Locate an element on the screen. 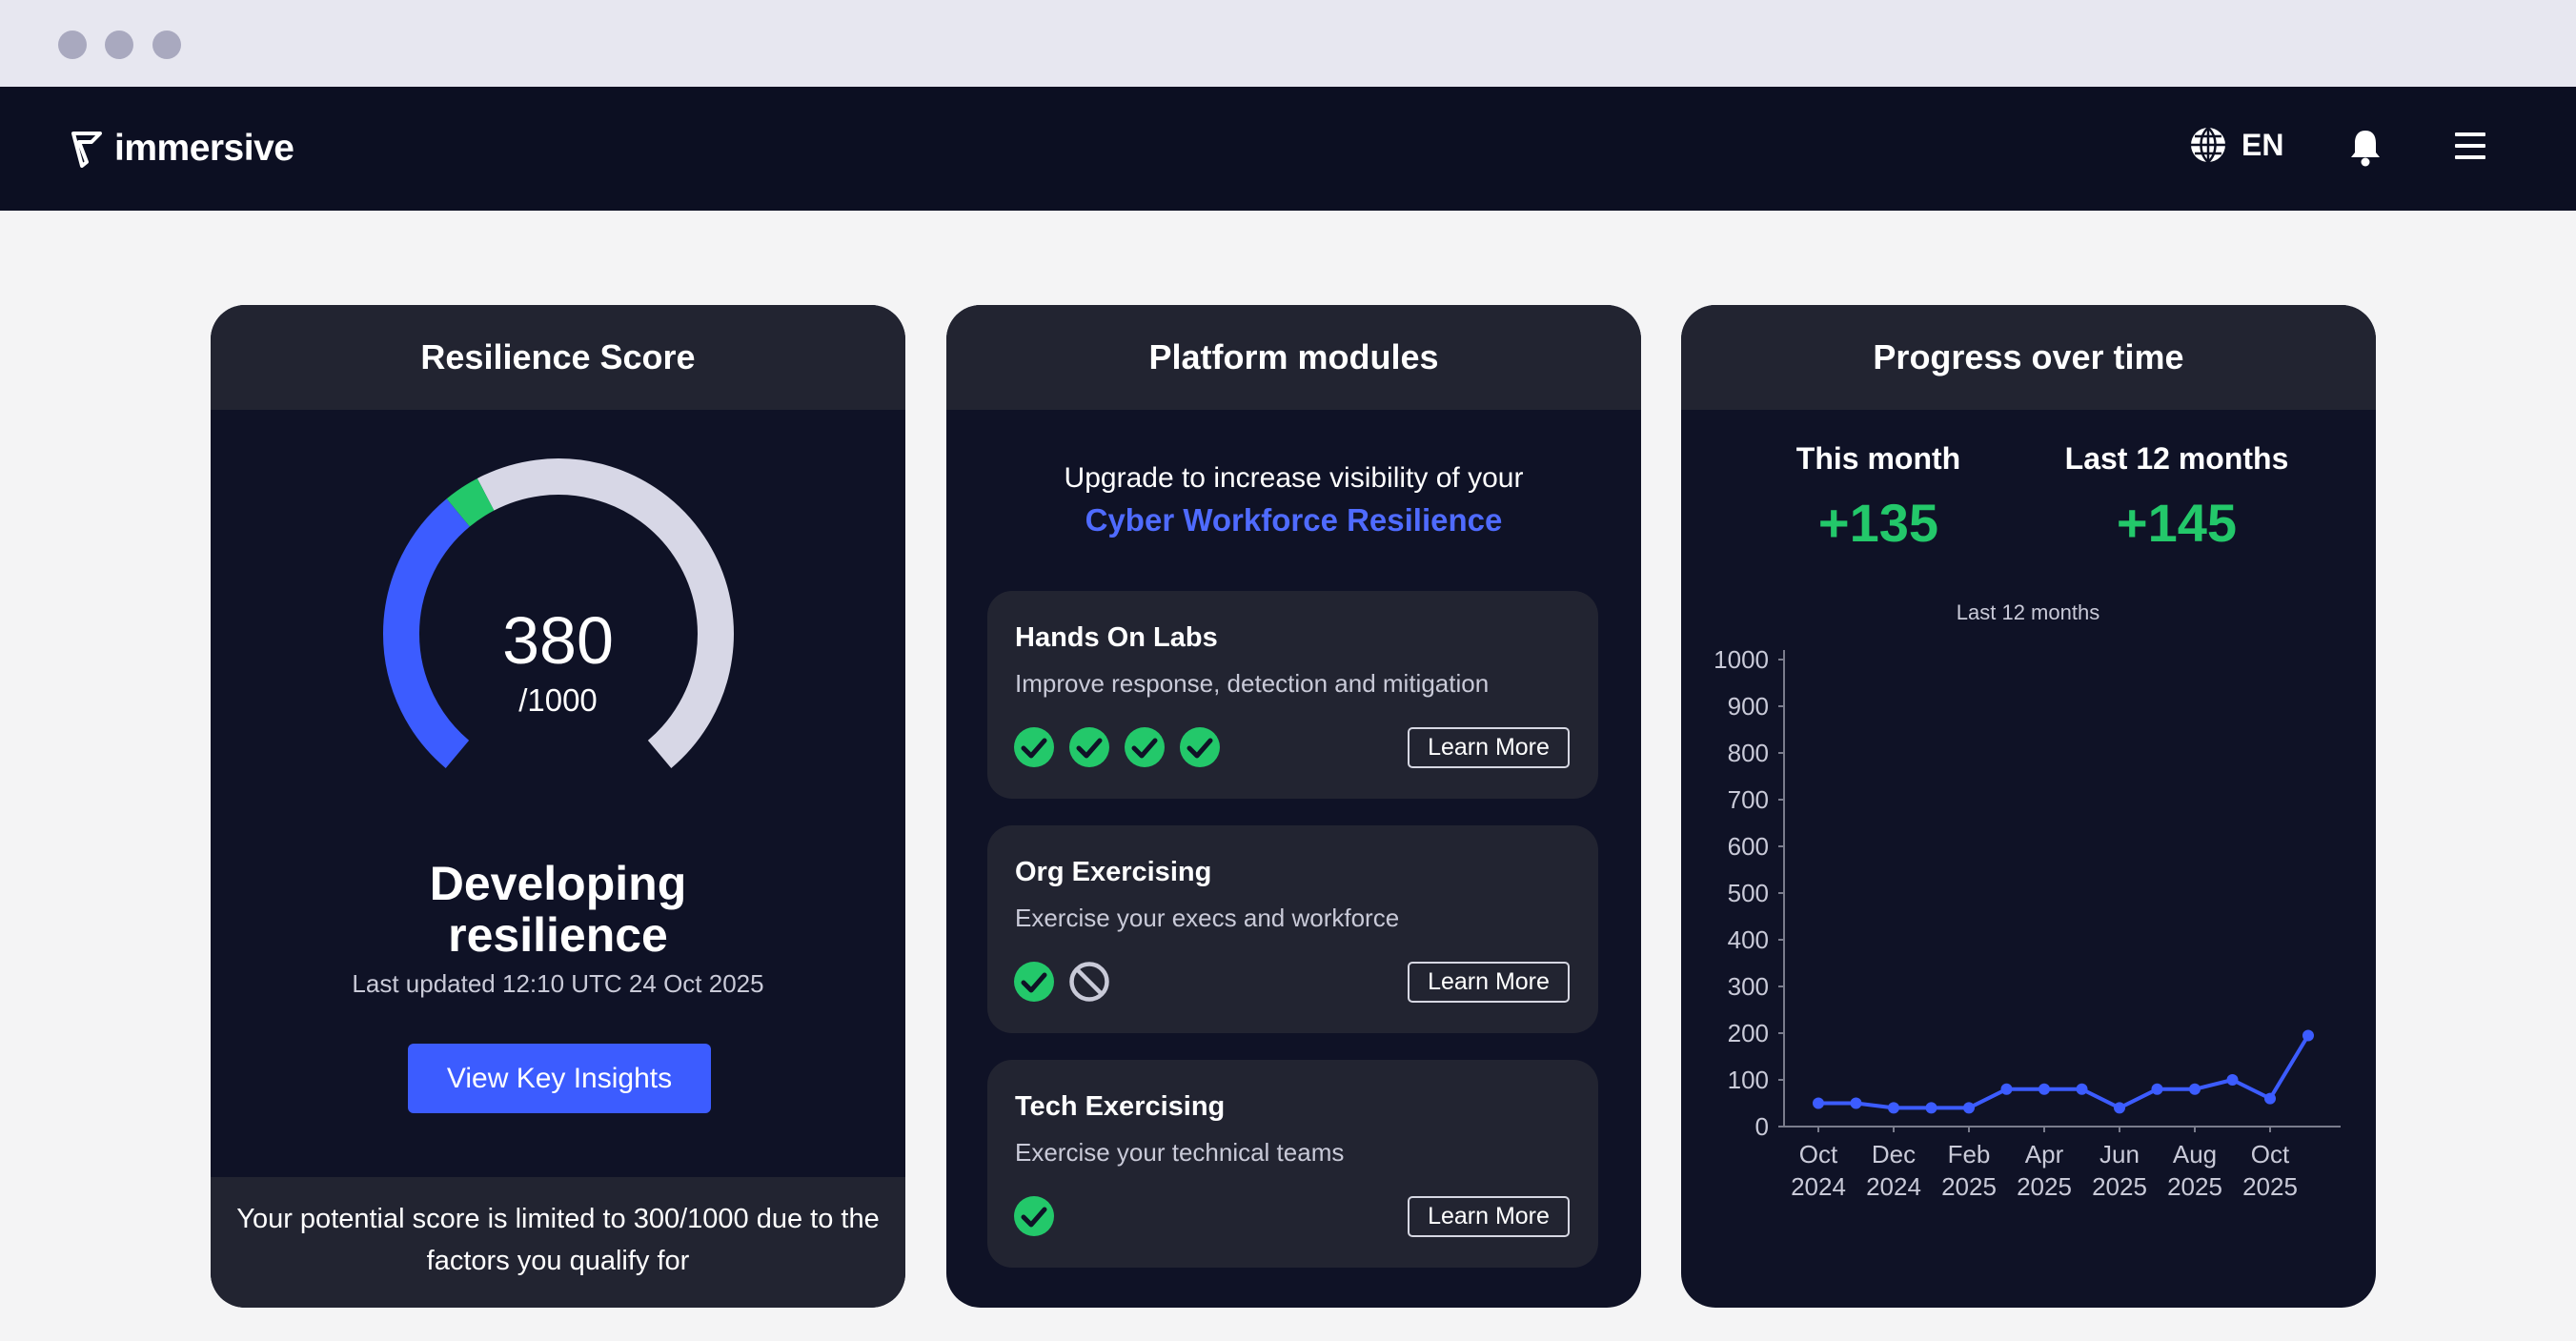 The image size is (2576, 1341). window-maximize-dot is located at coordinates (167, 44).